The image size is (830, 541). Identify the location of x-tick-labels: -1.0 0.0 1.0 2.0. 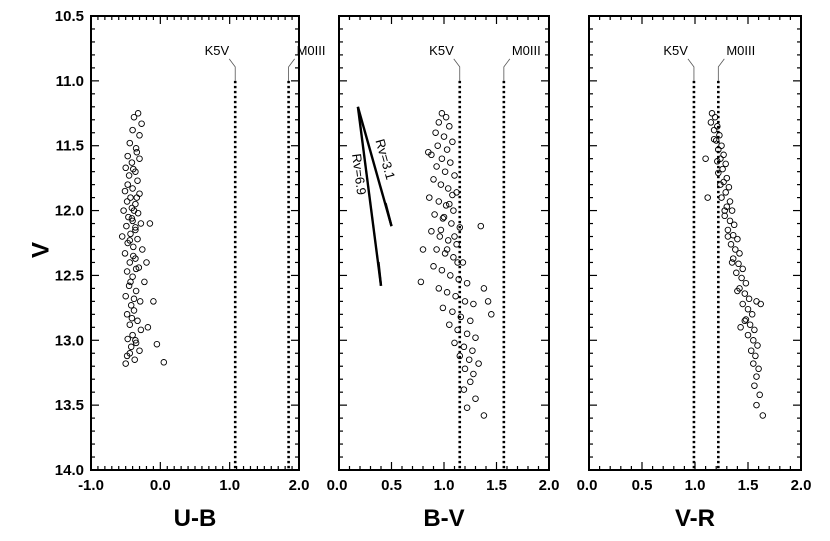
(193, 485).